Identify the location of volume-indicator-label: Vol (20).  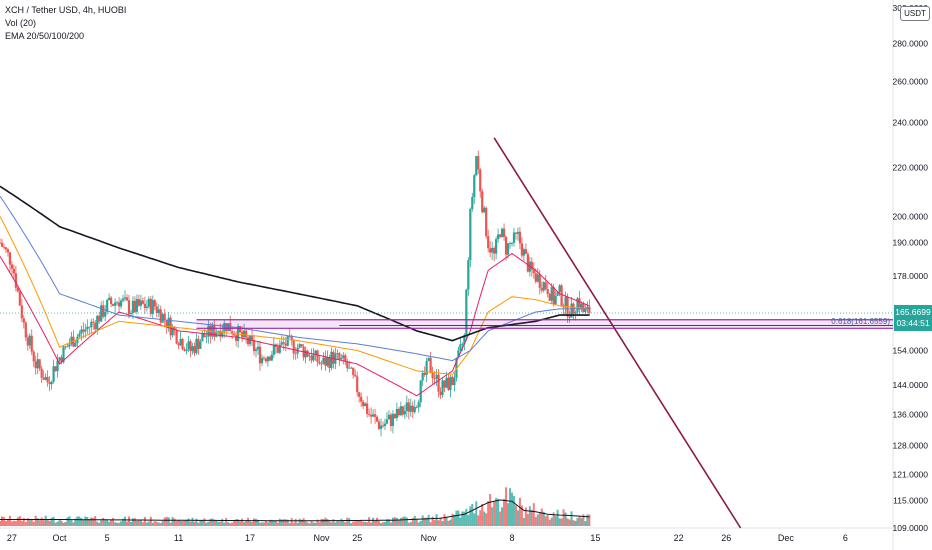
(21, 23).